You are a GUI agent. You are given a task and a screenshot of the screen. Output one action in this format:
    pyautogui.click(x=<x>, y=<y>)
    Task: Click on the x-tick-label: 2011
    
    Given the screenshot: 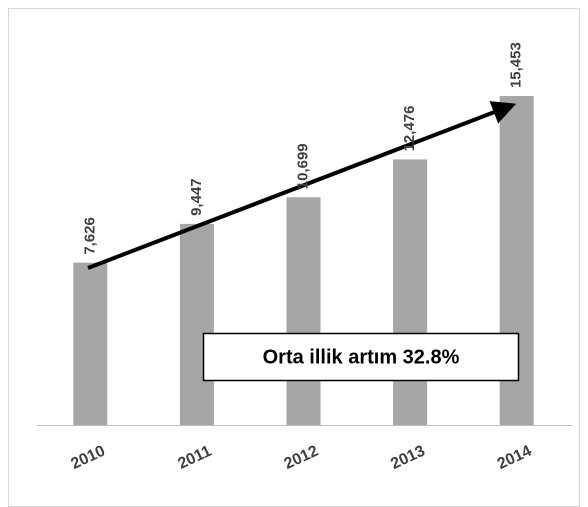 What is the action you would take?
    pyautogui.click(x=194, y=458)
    